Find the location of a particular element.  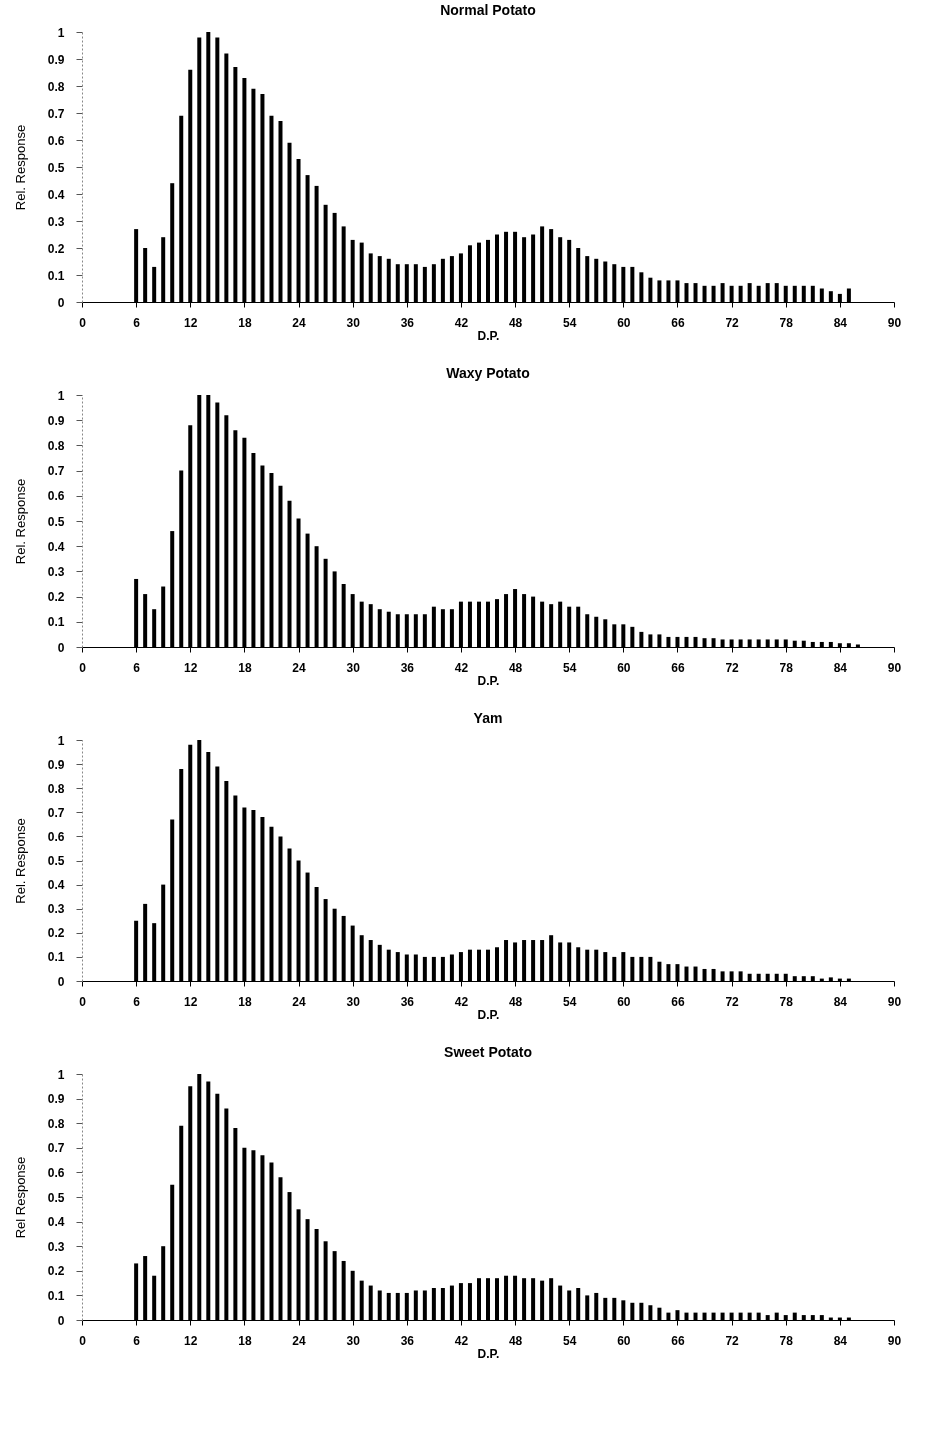

y-axis-title: Rel Response is located at coordinates (20, 1197).